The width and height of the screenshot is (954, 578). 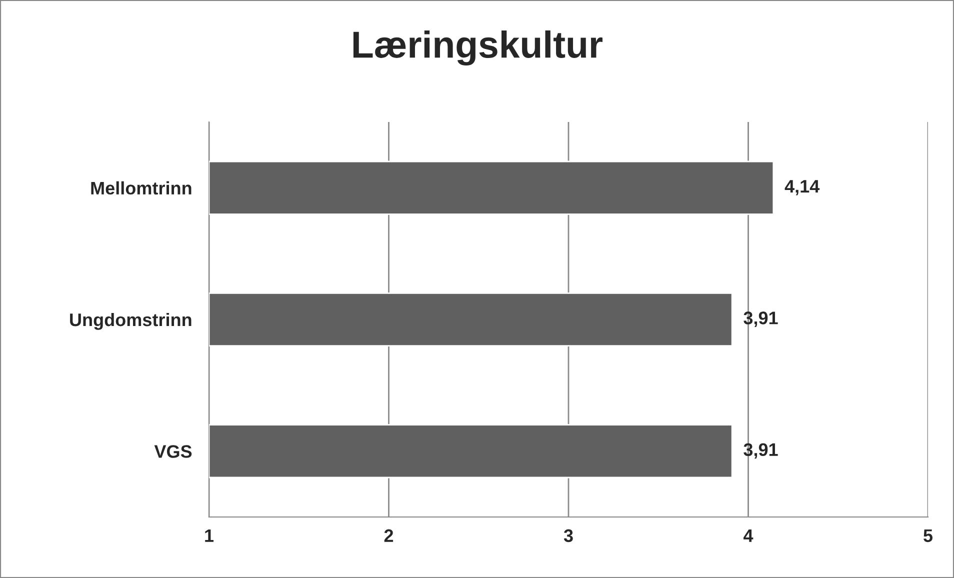 I want to click on y-tick-label: VGS, so click(x=173, y=451).